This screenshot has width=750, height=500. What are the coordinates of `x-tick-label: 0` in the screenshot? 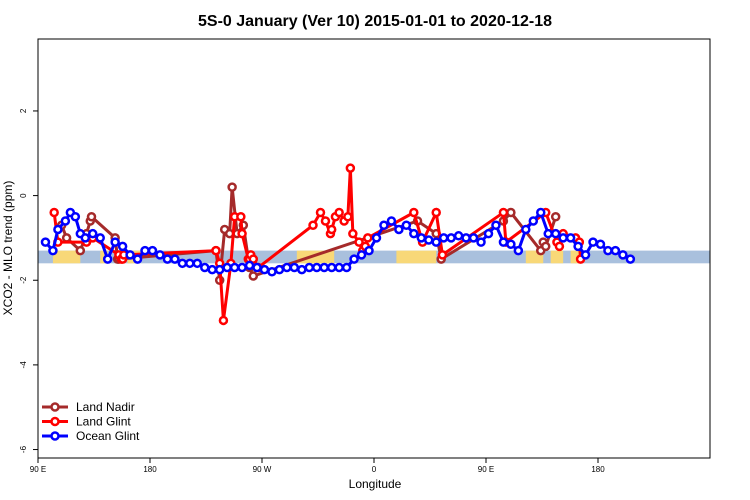 It's located at (374, 469).